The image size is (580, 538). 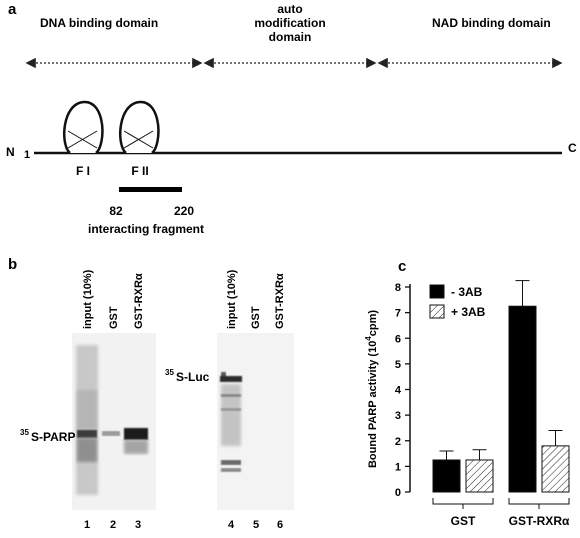 I want to click on y-tick-label: 0, so click(x=398, y=493).